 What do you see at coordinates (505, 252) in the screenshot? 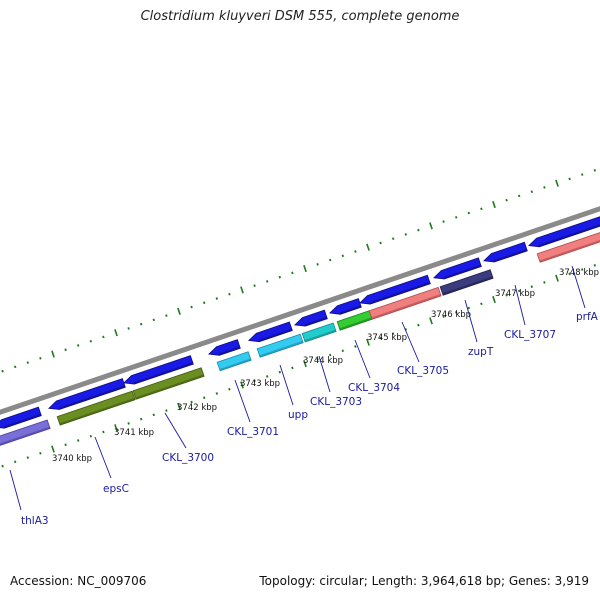
I see `gene-arrow-CKL_3707-upper` at bounding box center [505, 252].